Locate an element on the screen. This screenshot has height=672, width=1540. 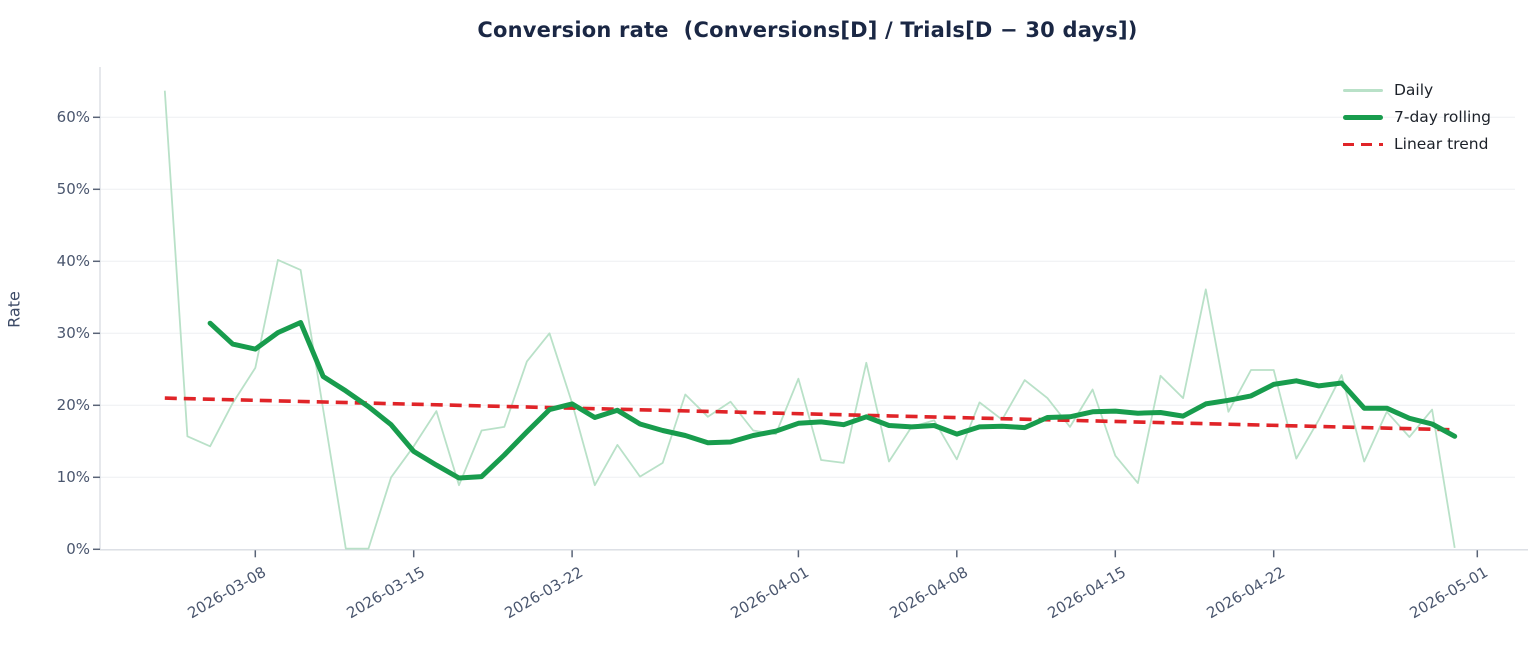
legend-label-trend: Linear trend is located at coordinates (1441, 144).